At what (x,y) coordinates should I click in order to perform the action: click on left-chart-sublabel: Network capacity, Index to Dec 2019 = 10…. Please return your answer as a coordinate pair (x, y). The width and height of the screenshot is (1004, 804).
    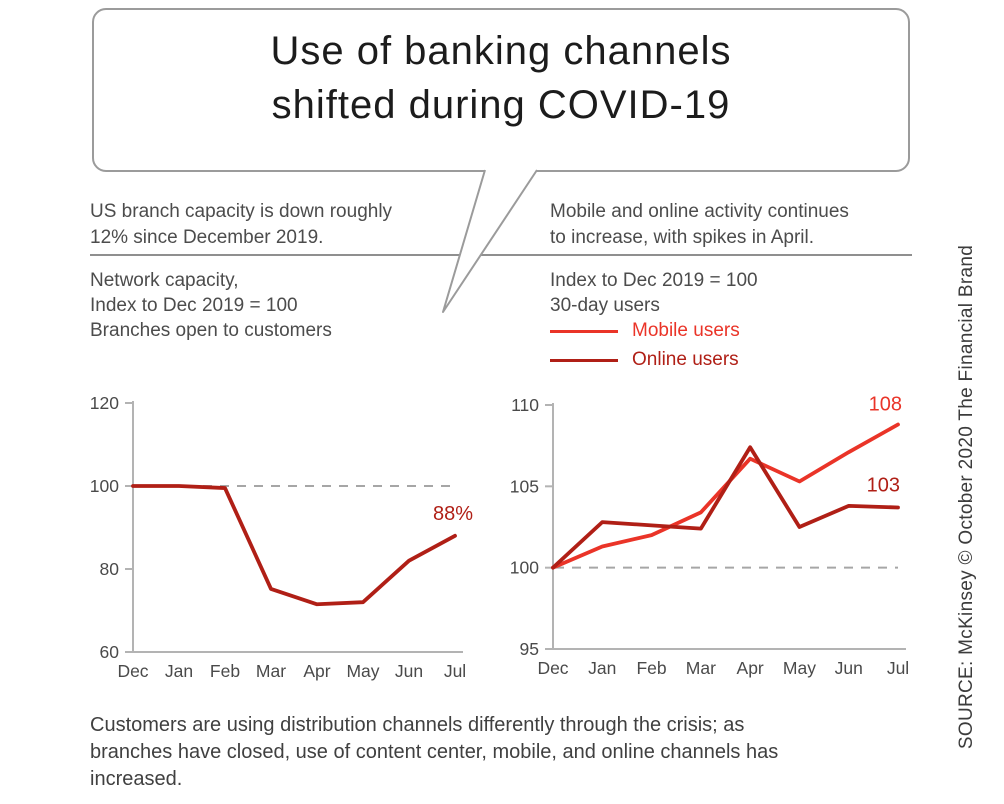
    Looking at the image, I should click on (211, 305).